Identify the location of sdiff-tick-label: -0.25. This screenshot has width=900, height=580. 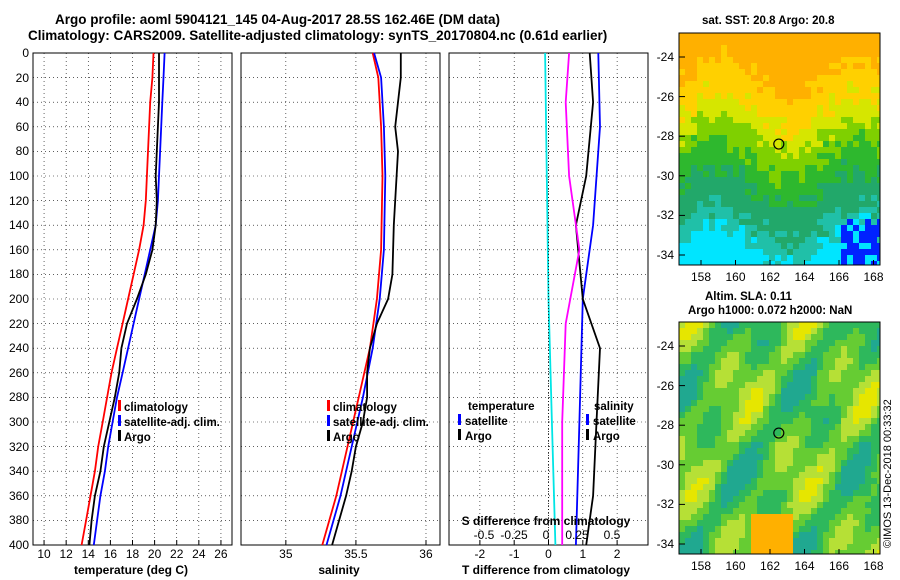
(514, 535).